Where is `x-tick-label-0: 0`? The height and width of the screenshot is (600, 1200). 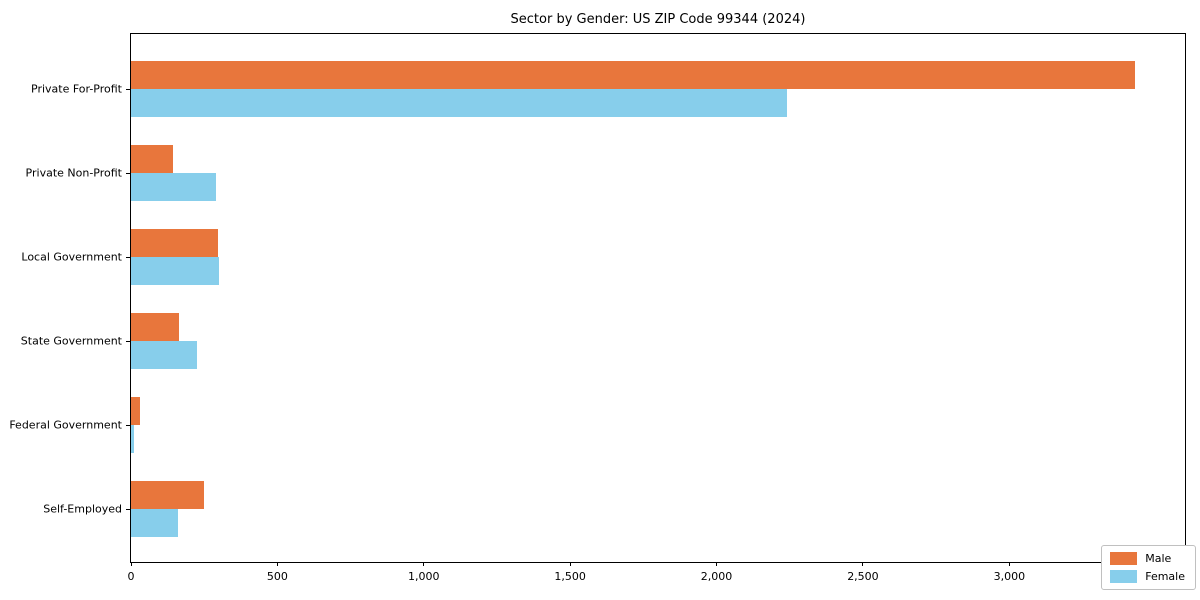 x-tick-label-0: 0 is located at coordinates (131, 576).